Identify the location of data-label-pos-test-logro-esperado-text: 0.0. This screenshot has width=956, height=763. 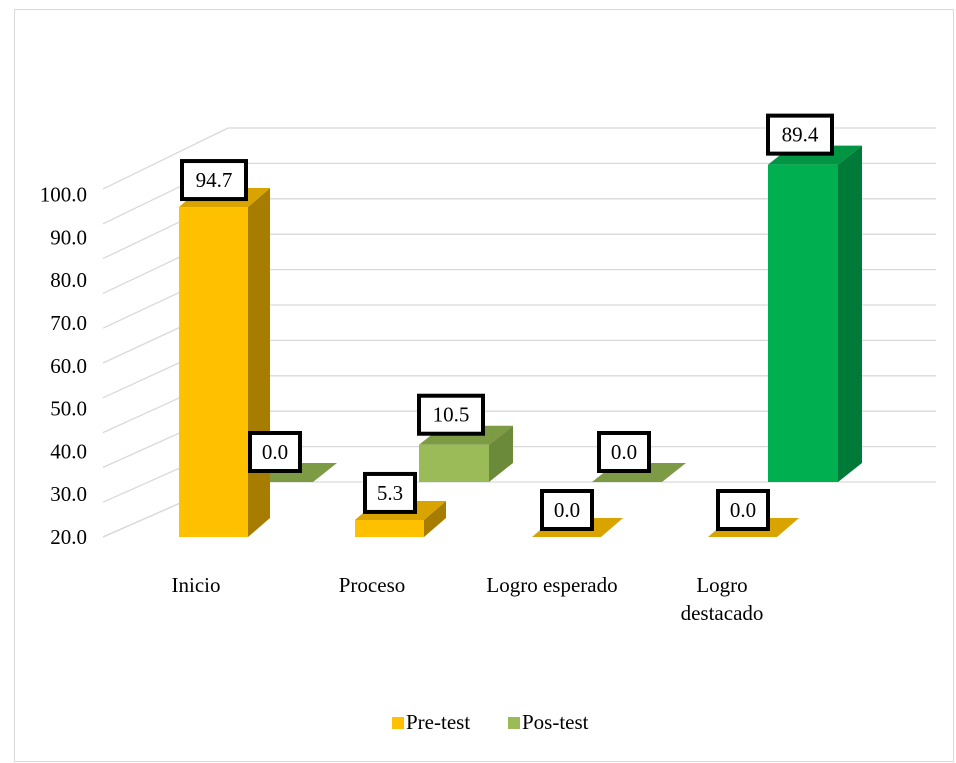
(624, 452).